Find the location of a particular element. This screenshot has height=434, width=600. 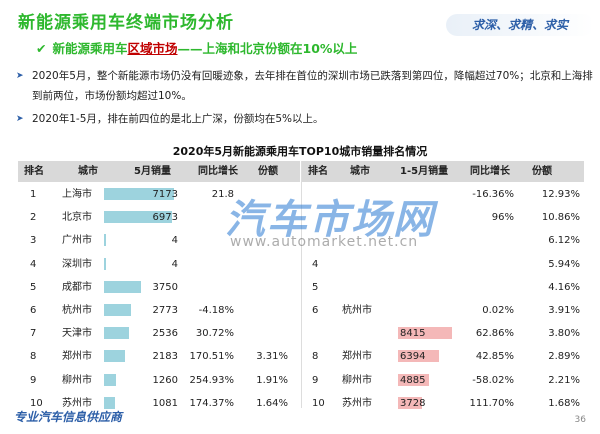

share-cell: 3.80% is located at coordinates (564, 334).